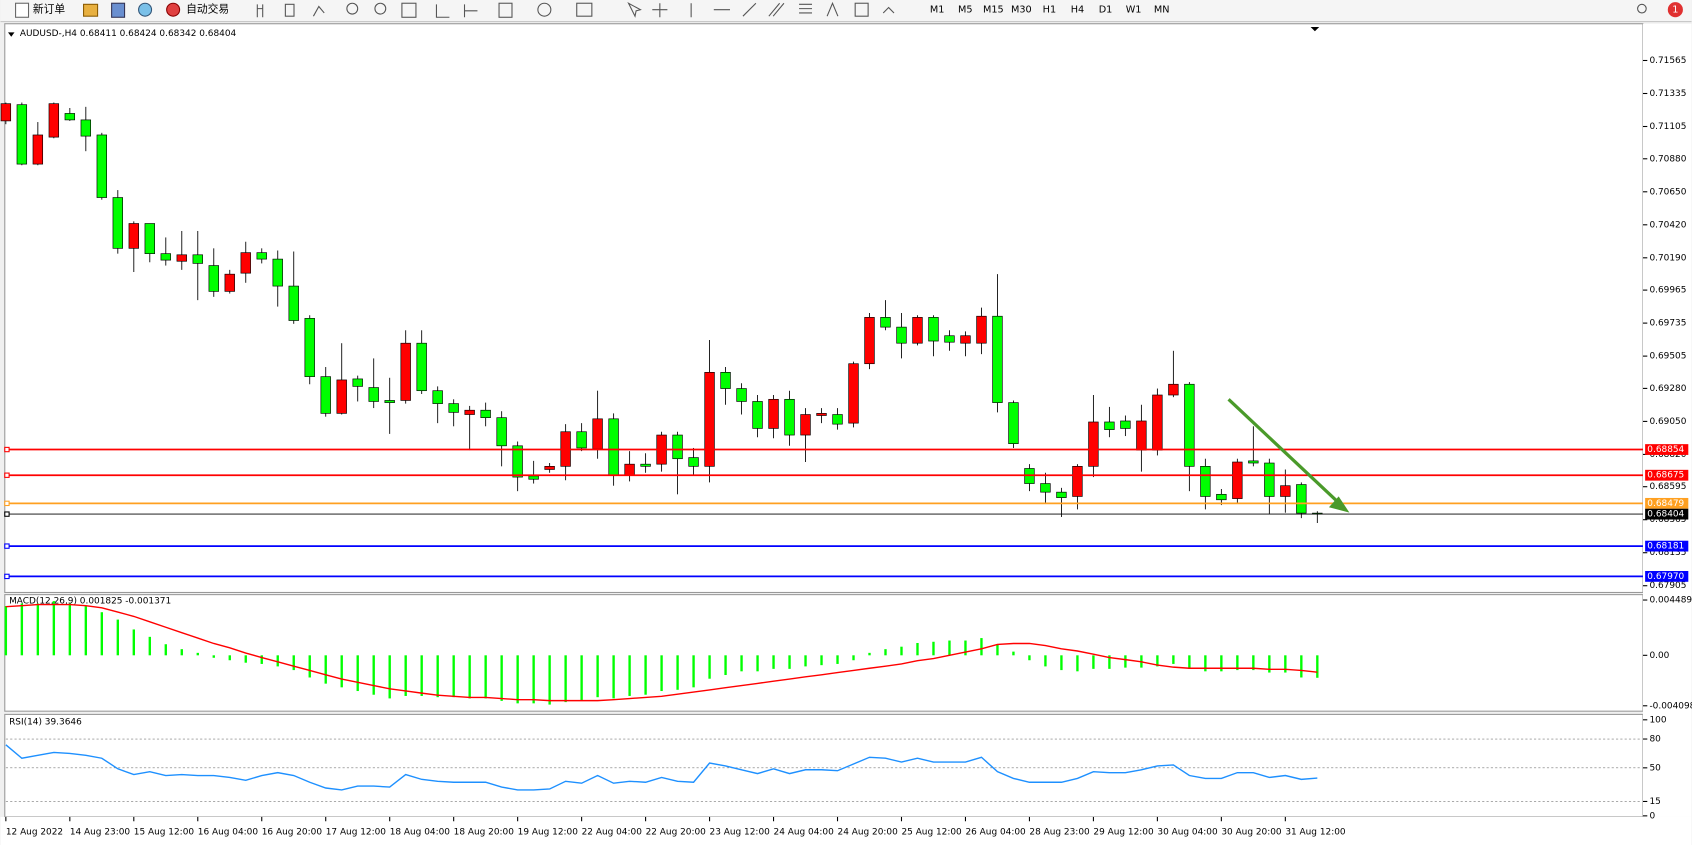 Image resolution: width=1692 pixels, height=845 pixels. I want to click on trendline, so click(749, 9).